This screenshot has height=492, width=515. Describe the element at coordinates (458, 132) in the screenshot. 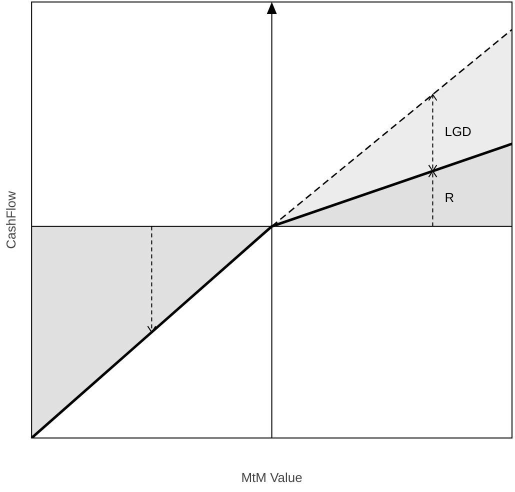

I see `annotation: LGD` at that location.